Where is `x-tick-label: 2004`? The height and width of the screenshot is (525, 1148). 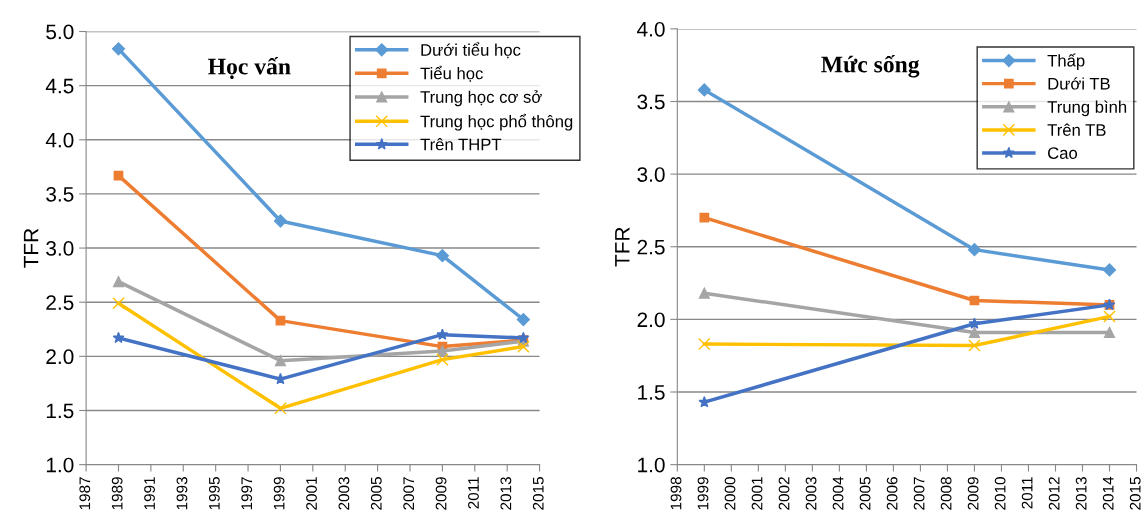
x-tick-label: 2004 is located at coordinates (838, 493).